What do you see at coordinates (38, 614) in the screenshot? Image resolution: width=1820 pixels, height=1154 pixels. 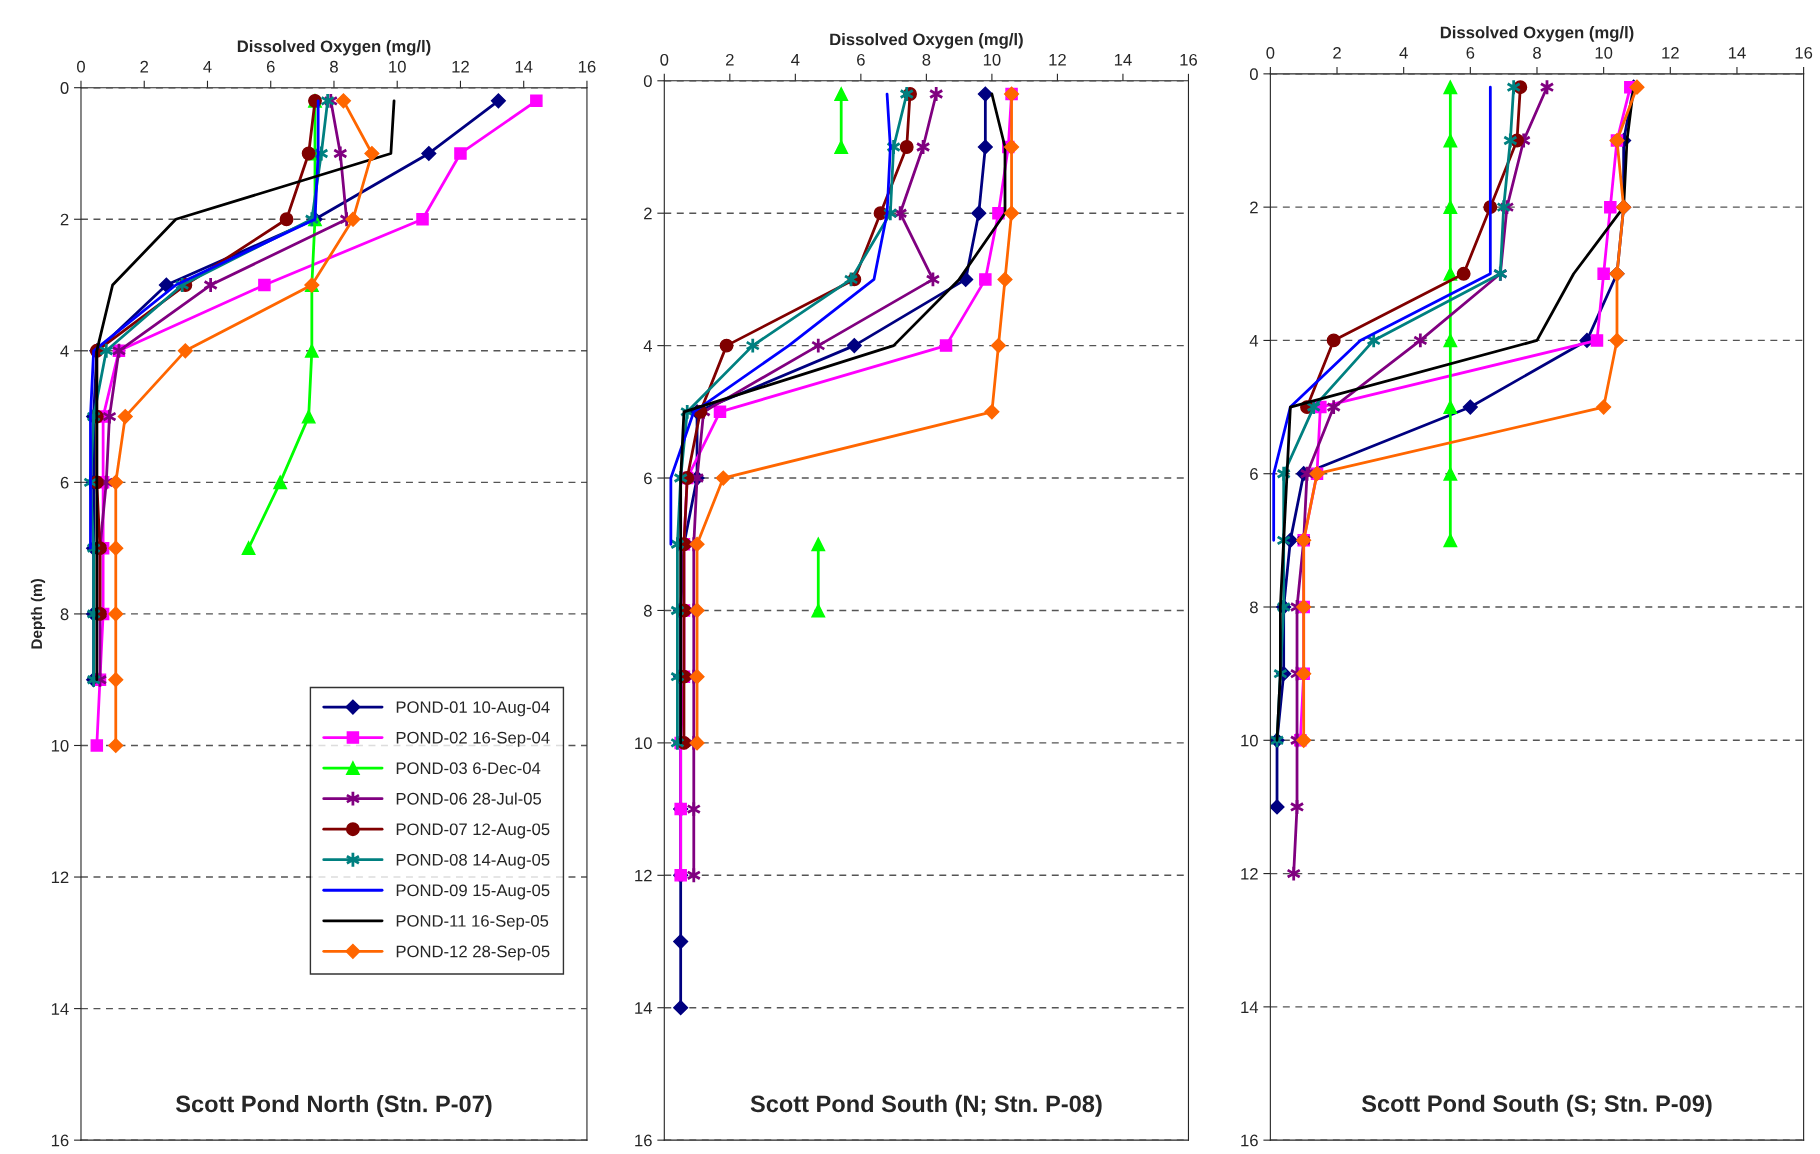 I see `y-axis-title: Depth (m)` at bounding box center [38, 614].